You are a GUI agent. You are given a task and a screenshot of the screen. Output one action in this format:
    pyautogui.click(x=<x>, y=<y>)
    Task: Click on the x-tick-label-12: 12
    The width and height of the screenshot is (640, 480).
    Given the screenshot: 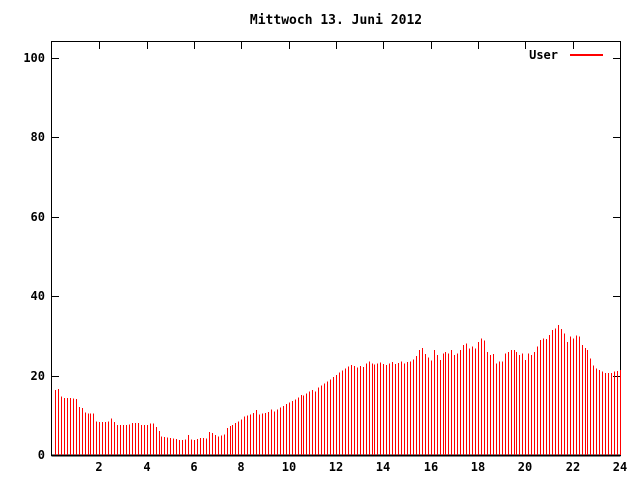 What is the action you would take?
    pyautogui.click(x=336, y=467)
    